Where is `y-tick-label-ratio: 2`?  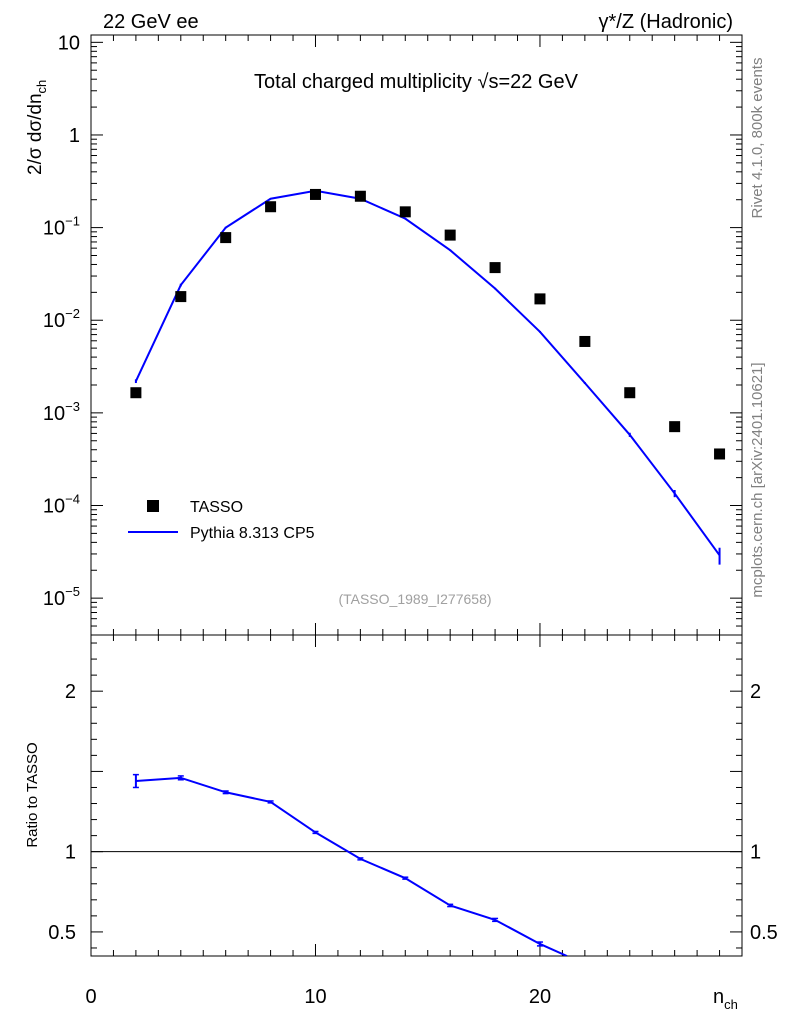
y-tick-label-ratio: 2 is located at coordinates (70, 692).